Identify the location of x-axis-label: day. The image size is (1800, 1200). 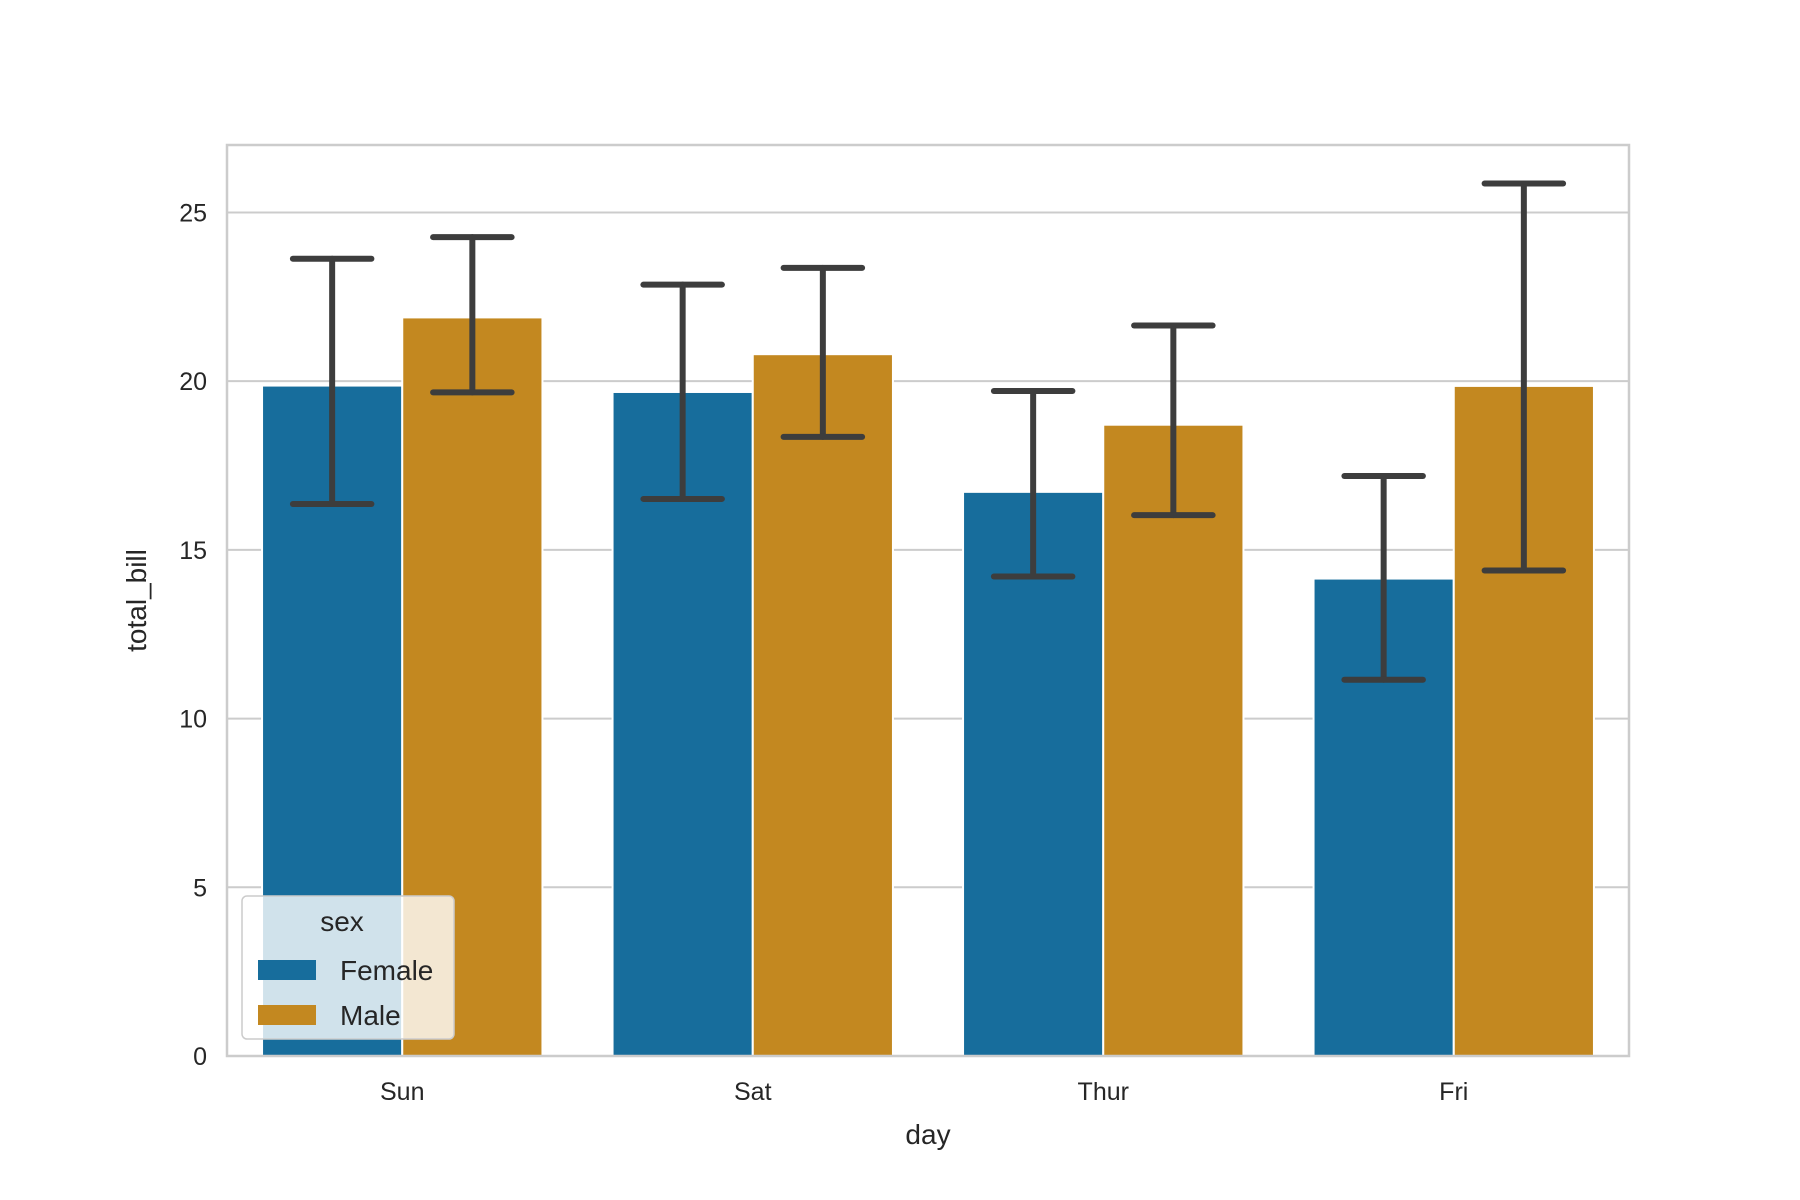
(927, 1134).